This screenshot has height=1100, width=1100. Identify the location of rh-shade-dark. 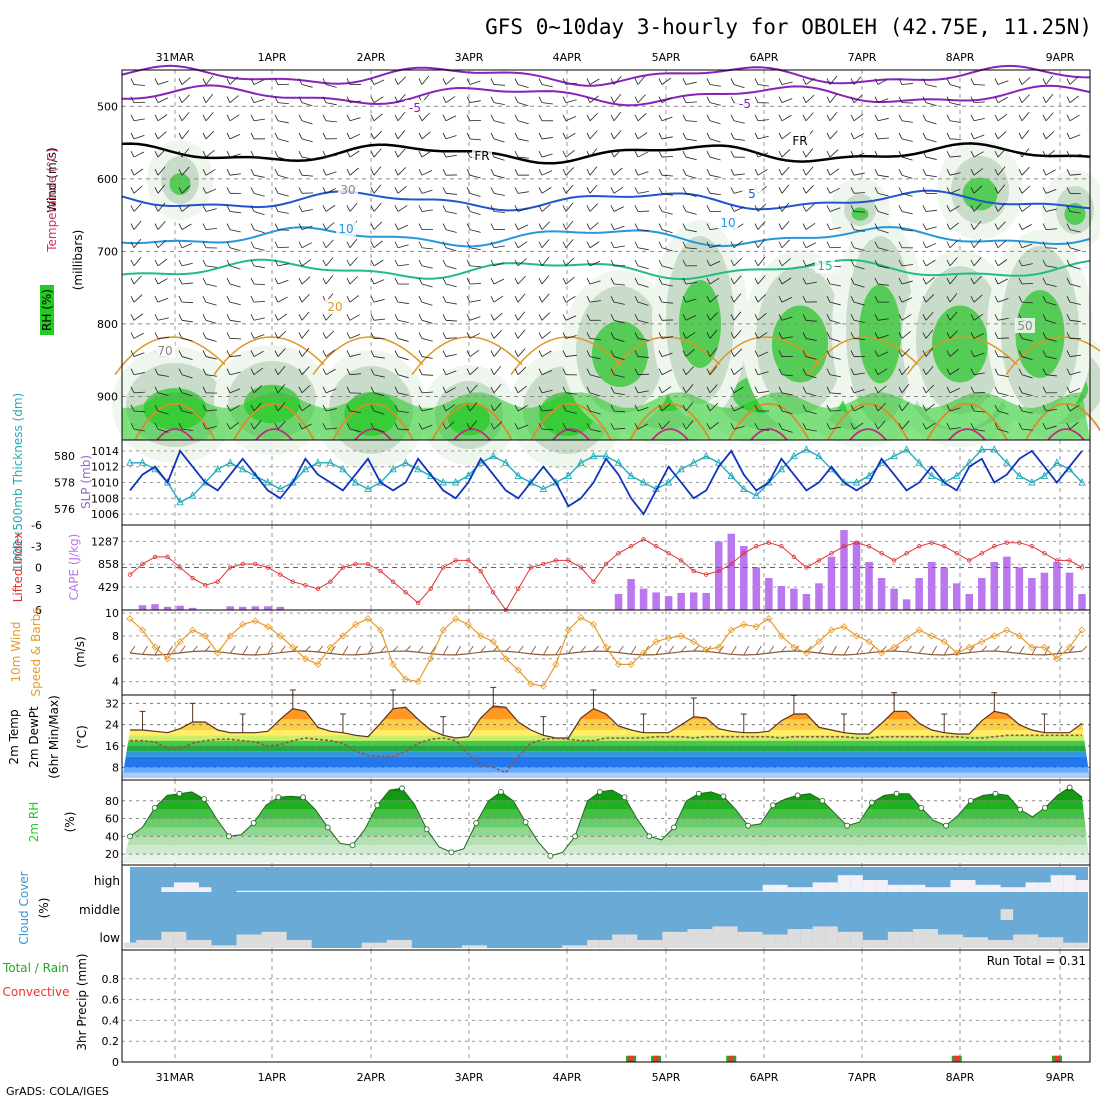
(800, 344).